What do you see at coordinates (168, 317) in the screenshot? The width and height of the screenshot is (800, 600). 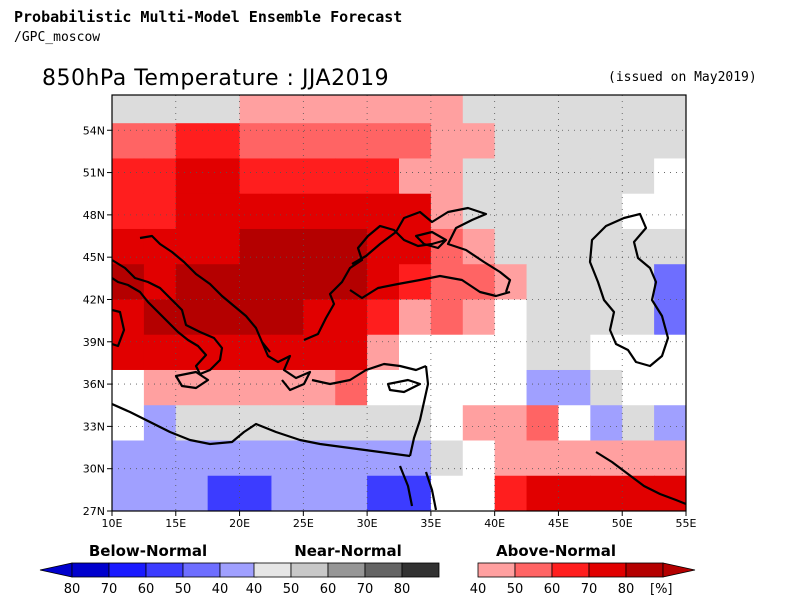 I see `italy-coast` at bounding box center [168, 317].